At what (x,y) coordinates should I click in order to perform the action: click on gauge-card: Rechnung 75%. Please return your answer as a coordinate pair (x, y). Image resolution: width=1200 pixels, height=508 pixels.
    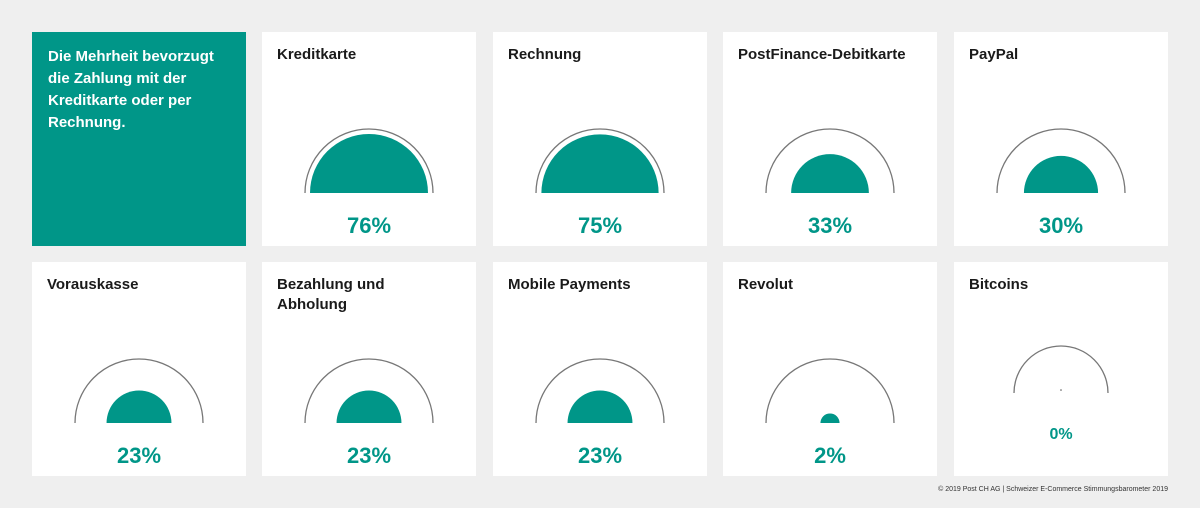
    Looking at the image, I should click on (600, 139).